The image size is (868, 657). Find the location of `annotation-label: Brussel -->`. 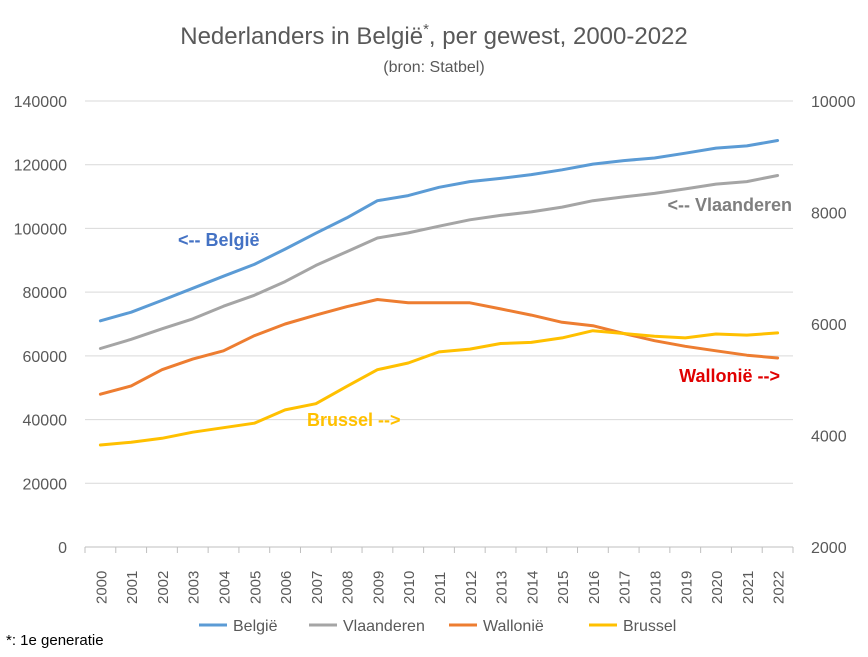

annotation-label: Brussel --> is located at coordinates (354, 420).